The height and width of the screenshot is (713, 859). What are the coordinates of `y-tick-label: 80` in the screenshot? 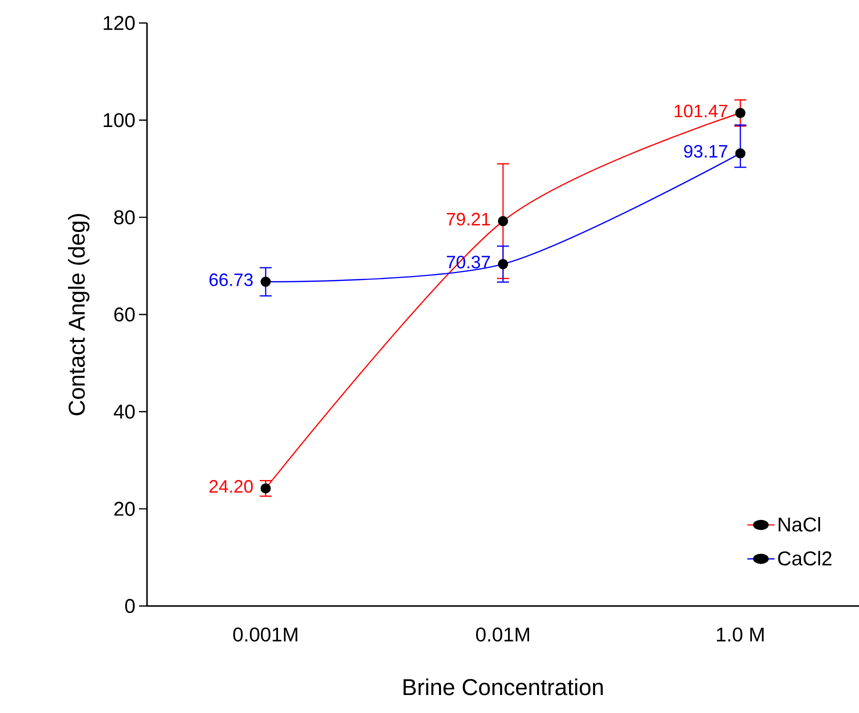 It's located at (124, 217).